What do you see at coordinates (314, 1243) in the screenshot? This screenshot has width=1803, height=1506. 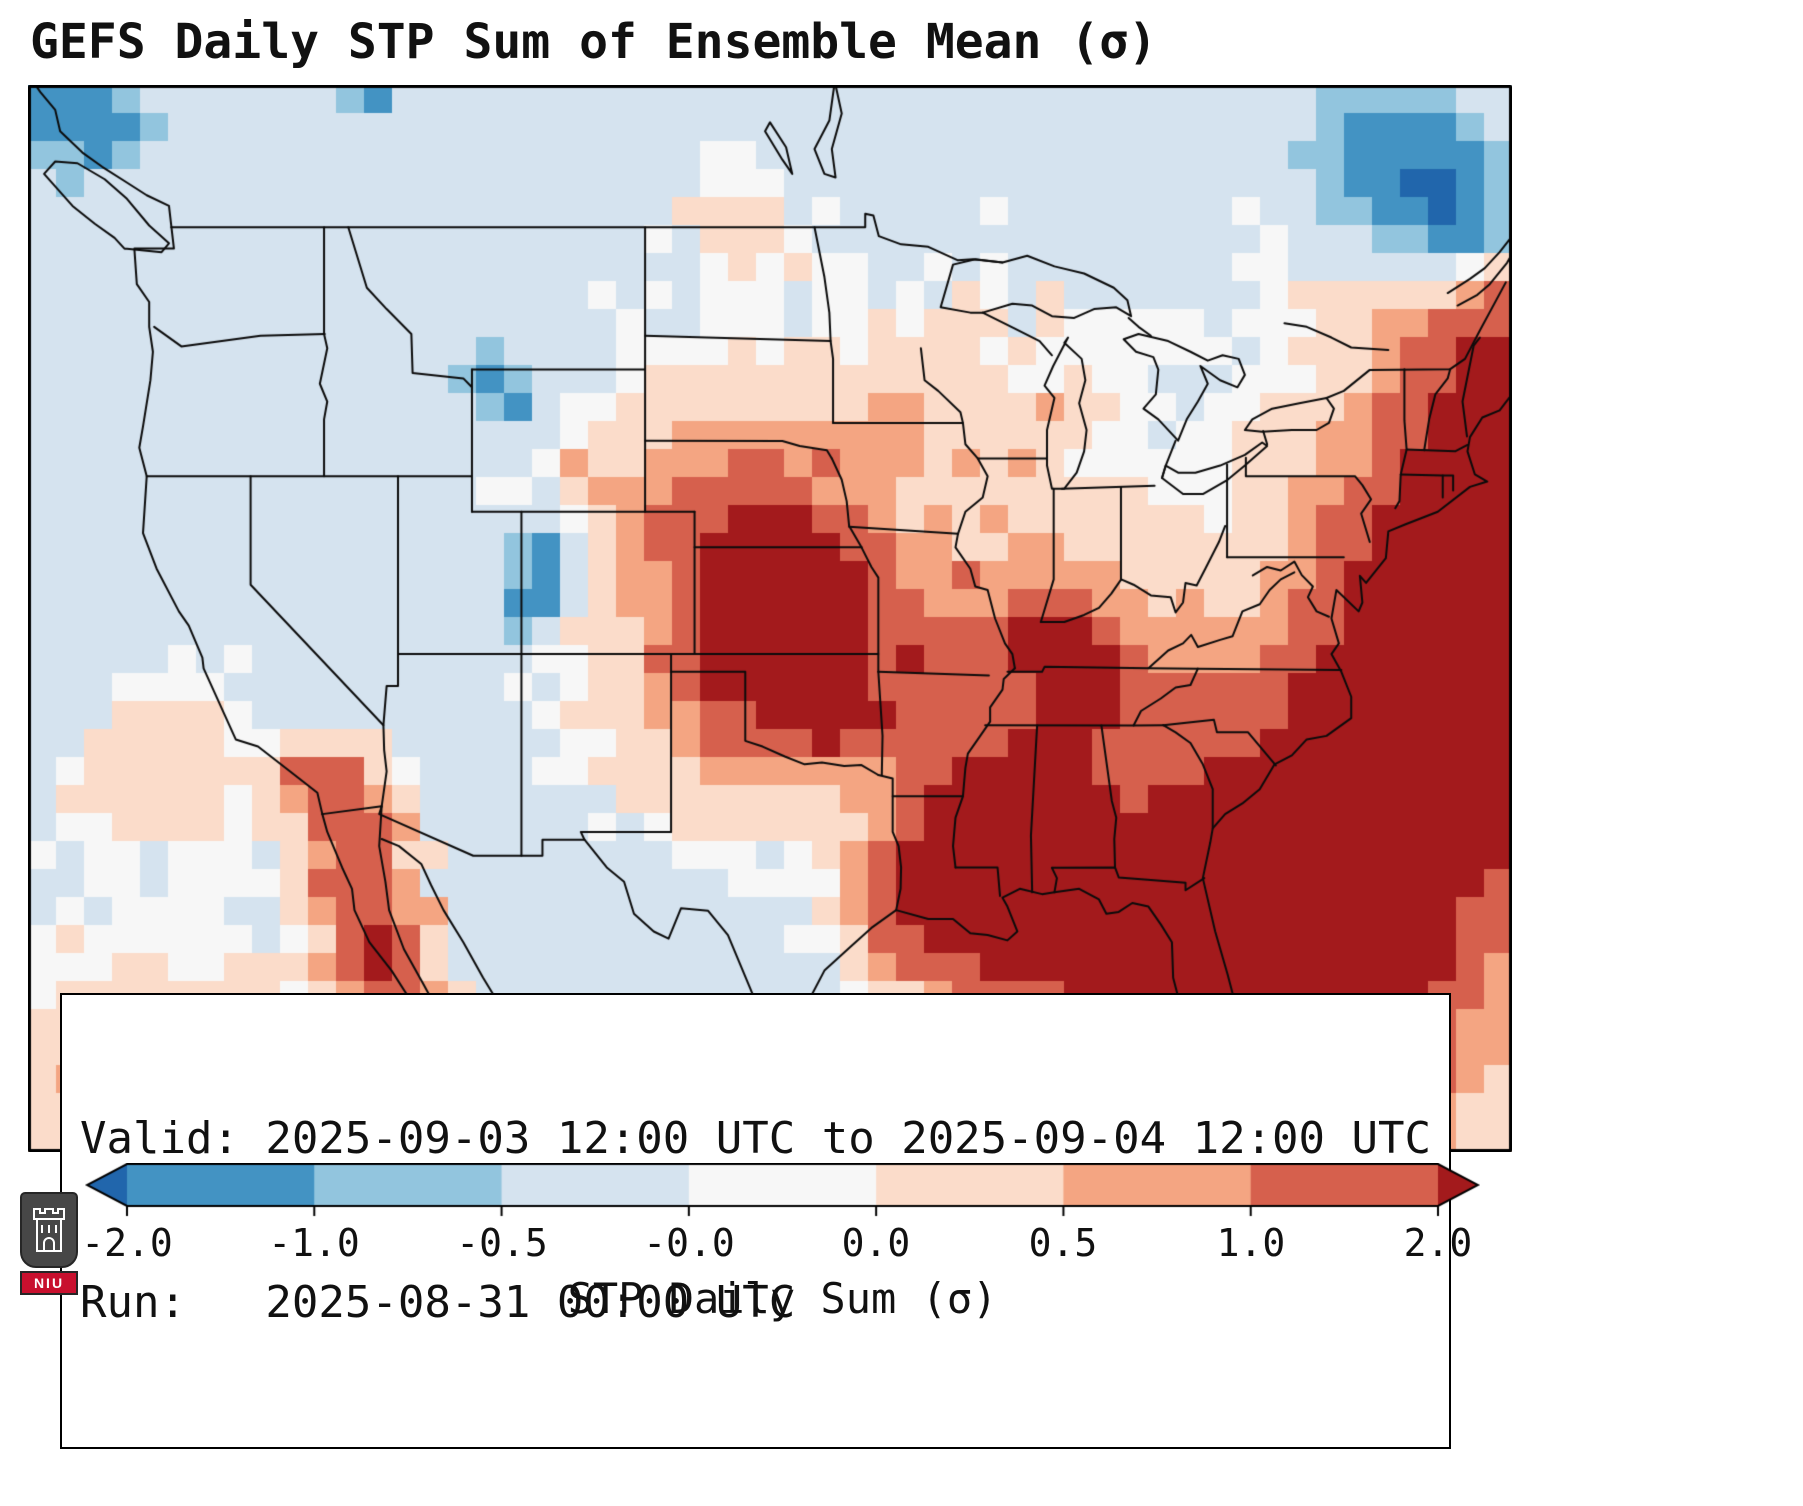 I see `colorbar-tick: -1.0` at bounding box center [314, 1243].